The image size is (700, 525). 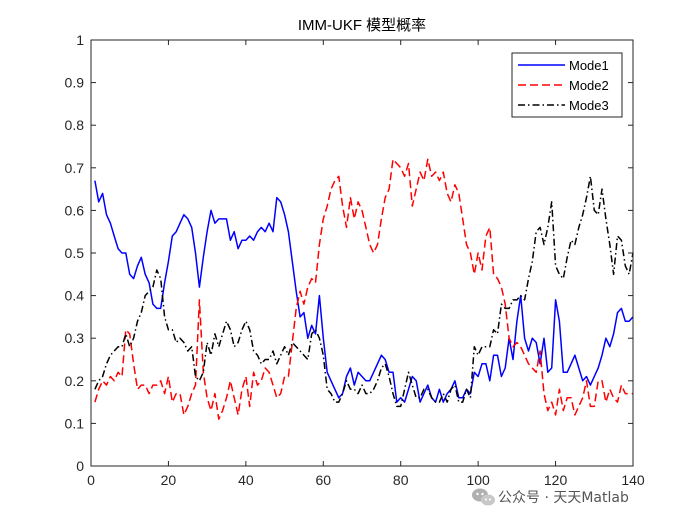 What do you see at coordinates (75, 338) in the screenshot?
I see `y-tick-label: 0.3` at bounding box center [75, 338].